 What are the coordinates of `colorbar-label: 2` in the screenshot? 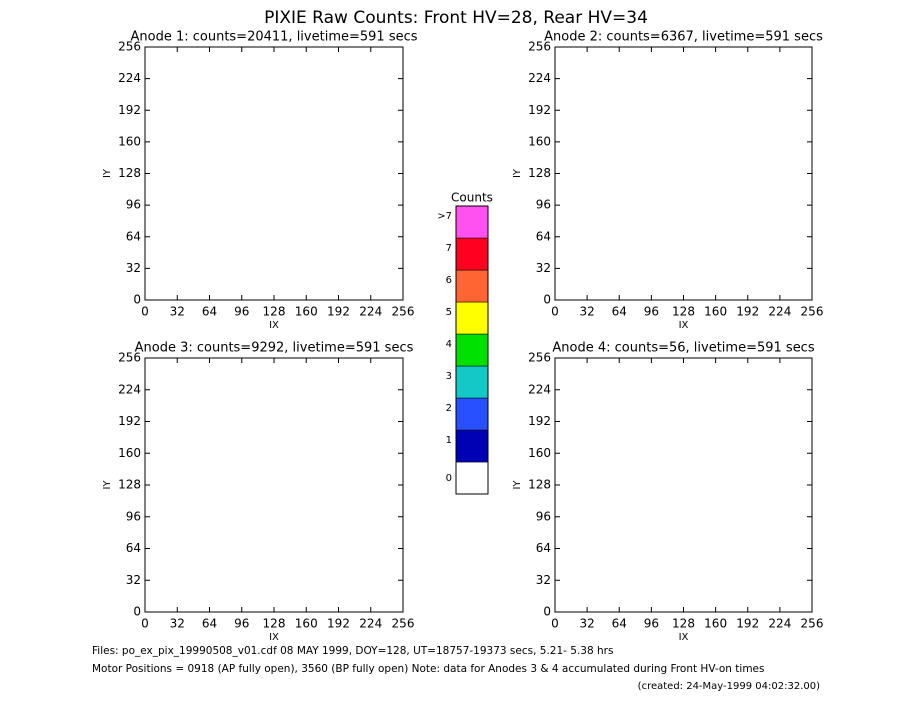 It's located at (449, 408).